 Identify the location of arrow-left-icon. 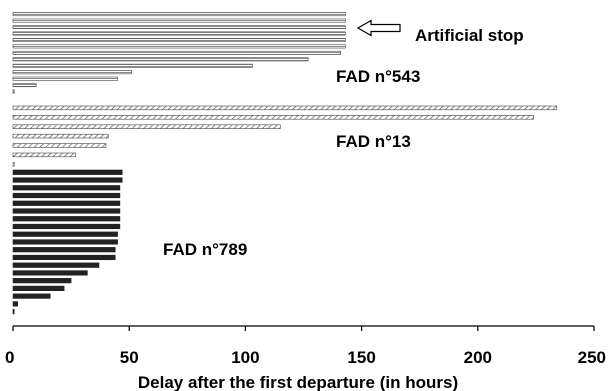
(378, 28).